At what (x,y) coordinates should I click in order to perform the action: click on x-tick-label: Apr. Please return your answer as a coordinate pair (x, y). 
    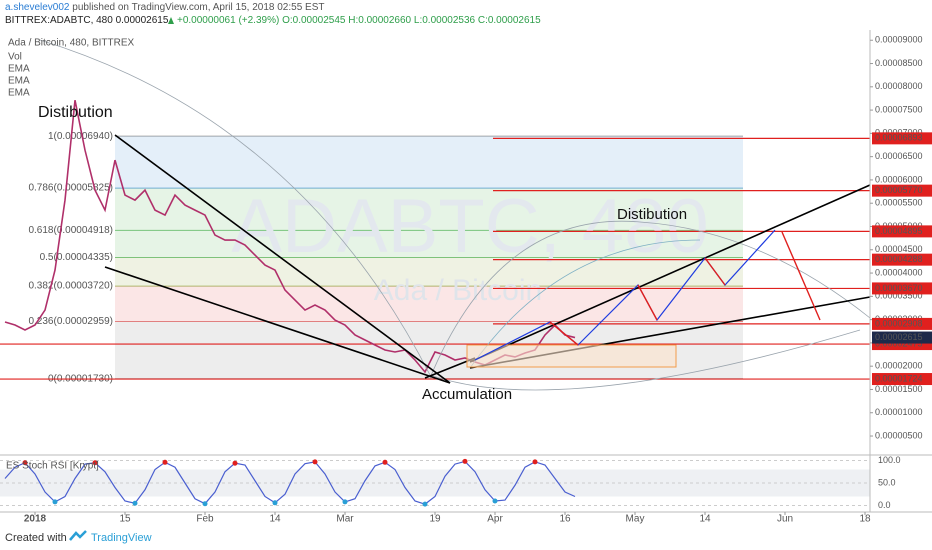
    Looking at the image, I should click on (495, 519).